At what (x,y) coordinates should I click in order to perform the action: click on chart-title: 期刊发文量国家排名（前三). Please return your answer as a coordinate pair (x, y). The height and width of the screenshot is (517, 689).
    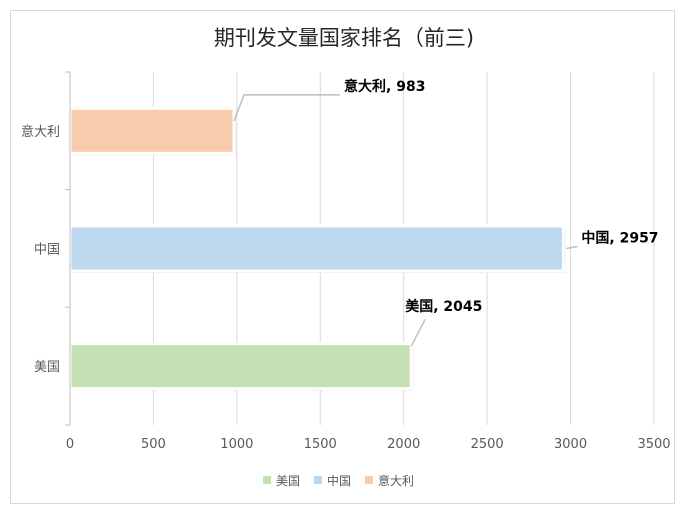
    Looking at the image, I should click on (344, 38).